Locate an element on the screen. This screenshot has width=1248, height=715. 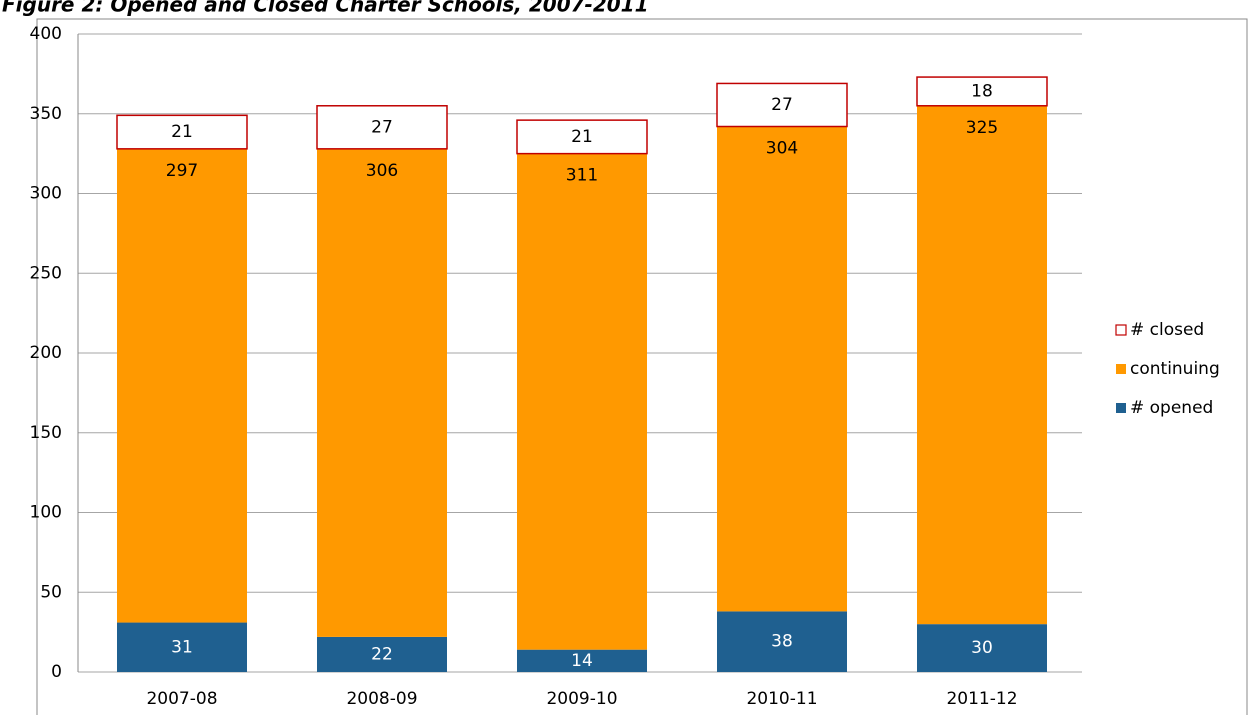
x-tick-label: 2011-12 is located at coordinates (981, 699).